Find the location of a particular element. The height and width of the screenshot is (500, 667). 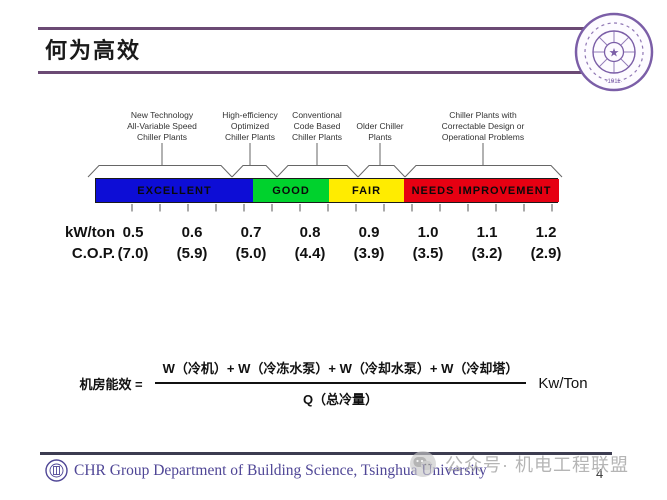

cop-value: (5.0) is located at coordinates (251, 253).